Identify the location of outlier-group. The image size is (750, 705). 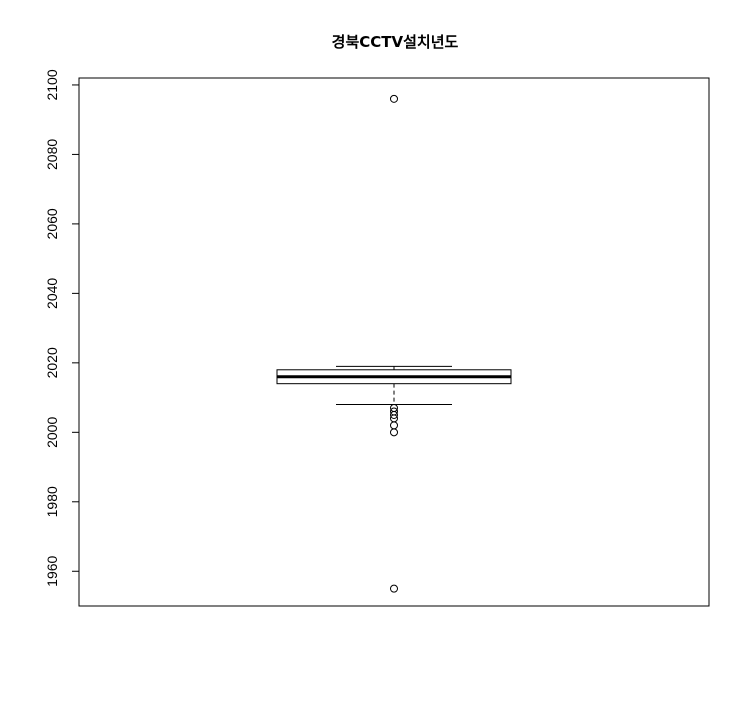
(394, 343).